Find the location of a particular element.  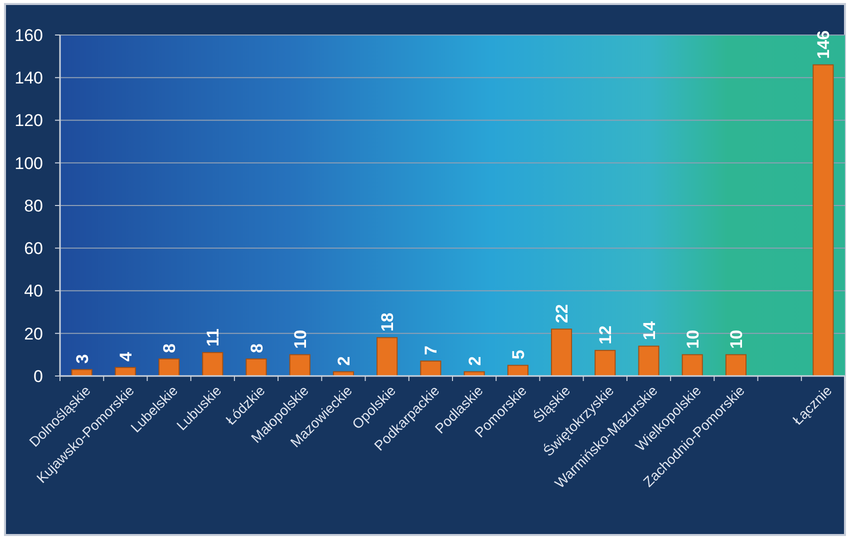

y-tick-label: 100 is located at coordinates (28, 163).